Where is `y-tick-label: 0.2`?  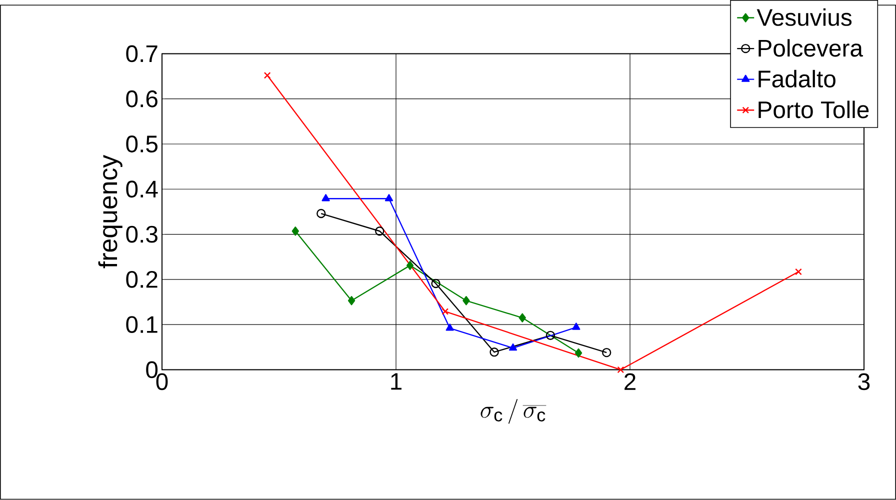 y-tick-label: 0.2 is located at coordinates (142, 279).